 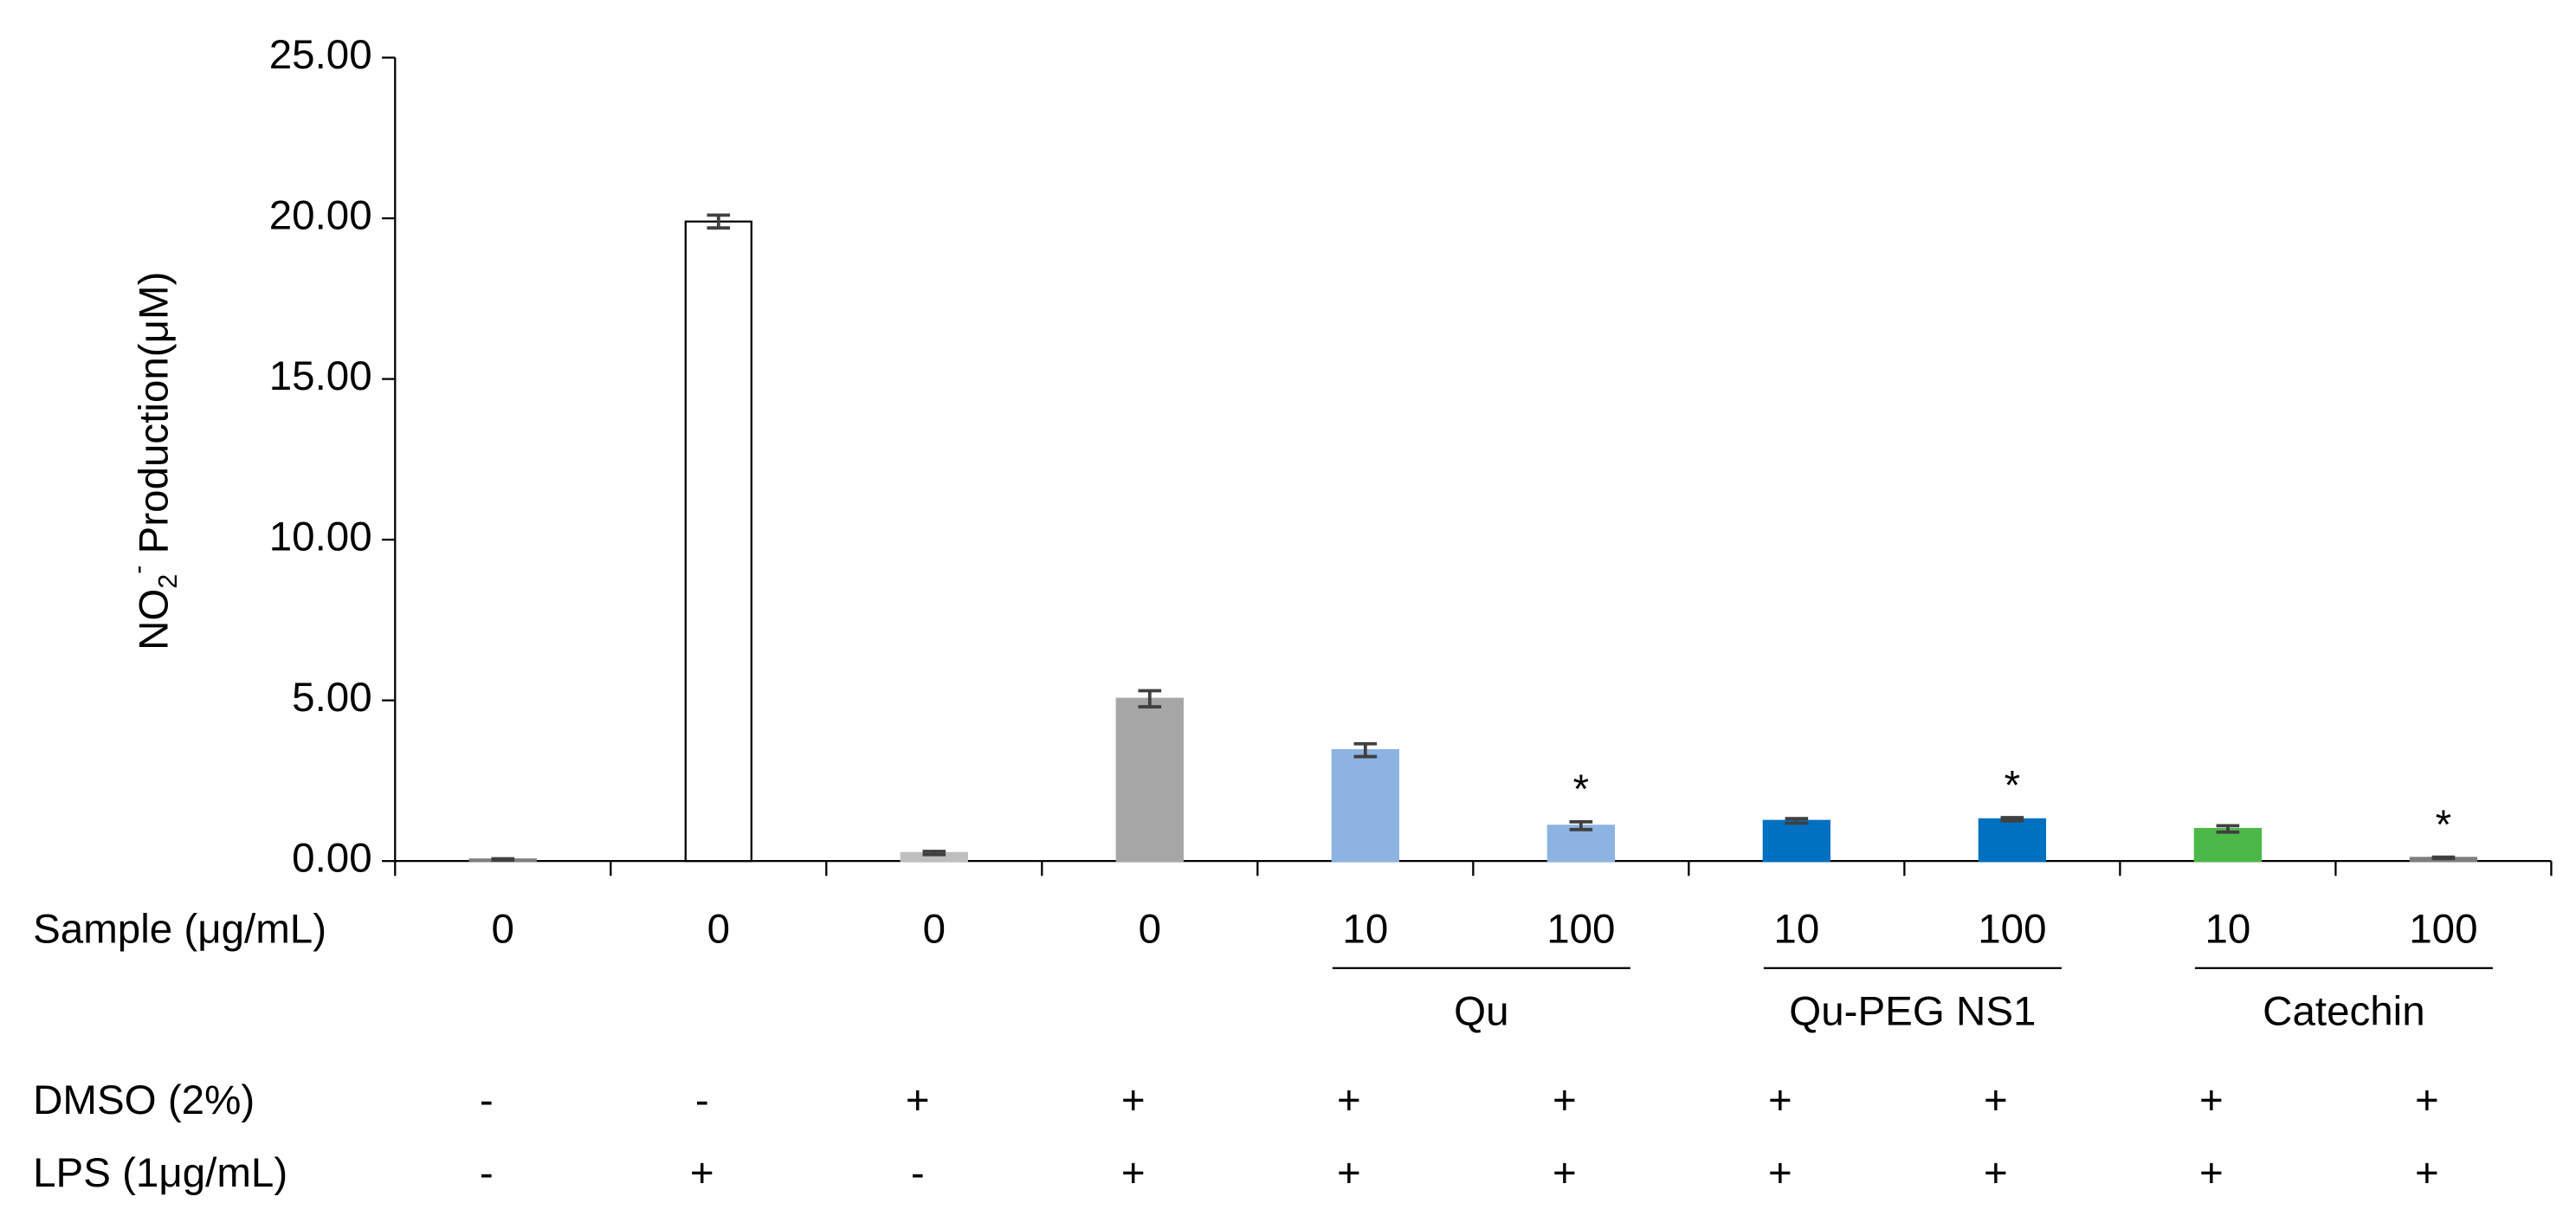 What do you see at coordinates (144, 1100) in the screenshot?
I see `condition-label: DMSO (2%)` at bounding box center [144, 1100].